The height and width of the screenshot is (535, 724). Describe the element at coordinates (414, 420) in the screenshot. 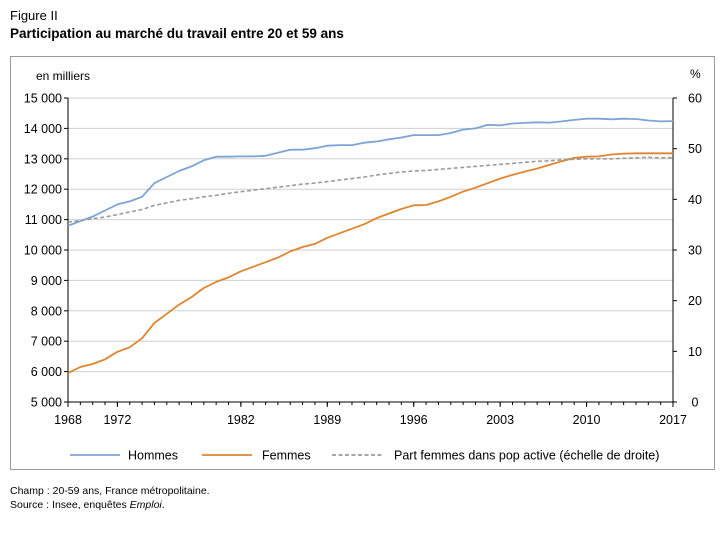

I see `x-tick-label: 1996` at that location.